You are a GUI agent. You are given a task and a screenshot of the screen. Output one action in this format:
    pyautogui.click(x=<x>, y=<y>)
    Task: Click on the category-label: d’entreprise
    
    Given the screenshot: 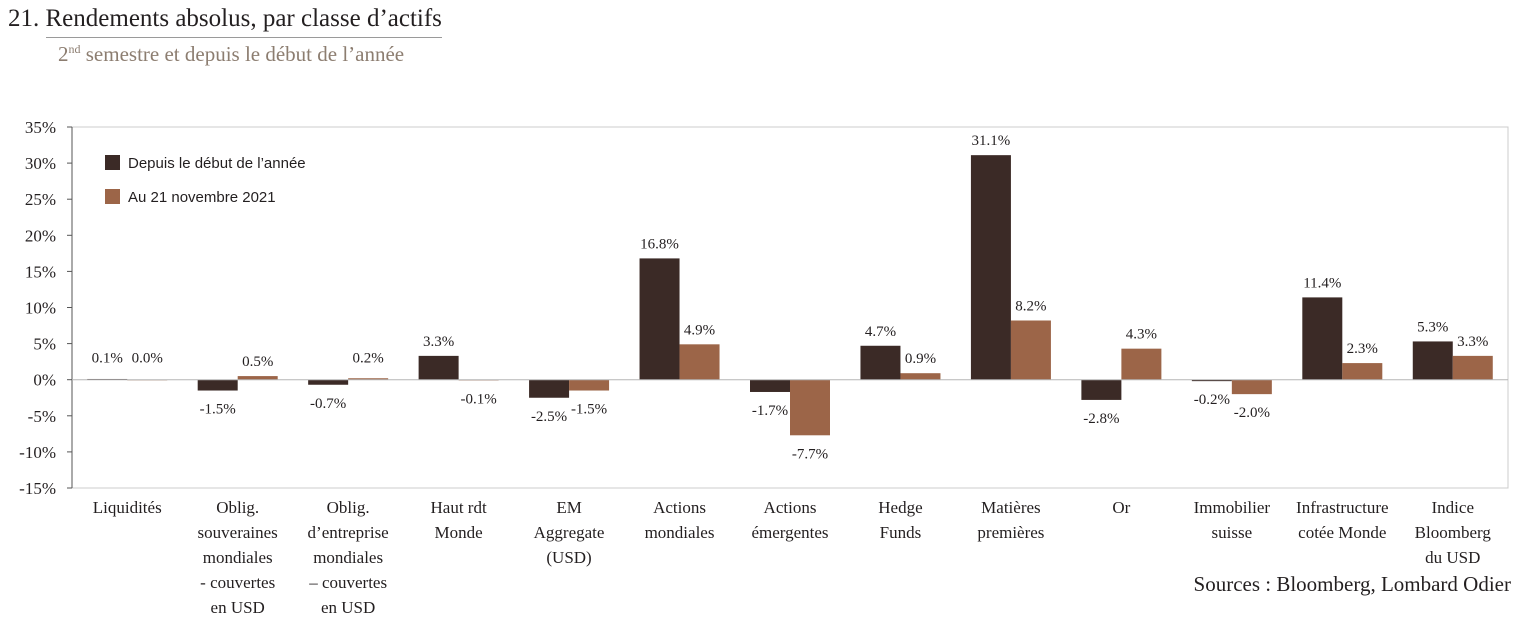 What is the action you would take?
    pyautogui.click(x=348, y=532)
    